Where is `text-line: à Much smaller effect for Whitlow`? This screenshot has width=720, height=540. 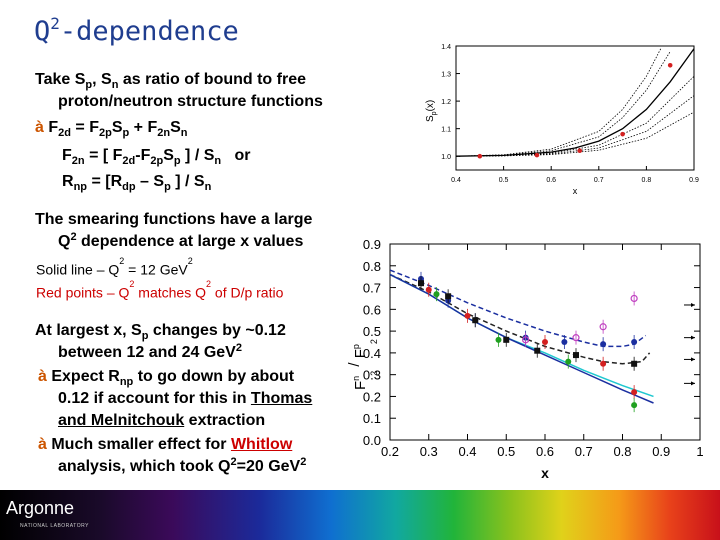 text-line: à Much smaller effect for Whitlow is located at coordinates (165, 444).